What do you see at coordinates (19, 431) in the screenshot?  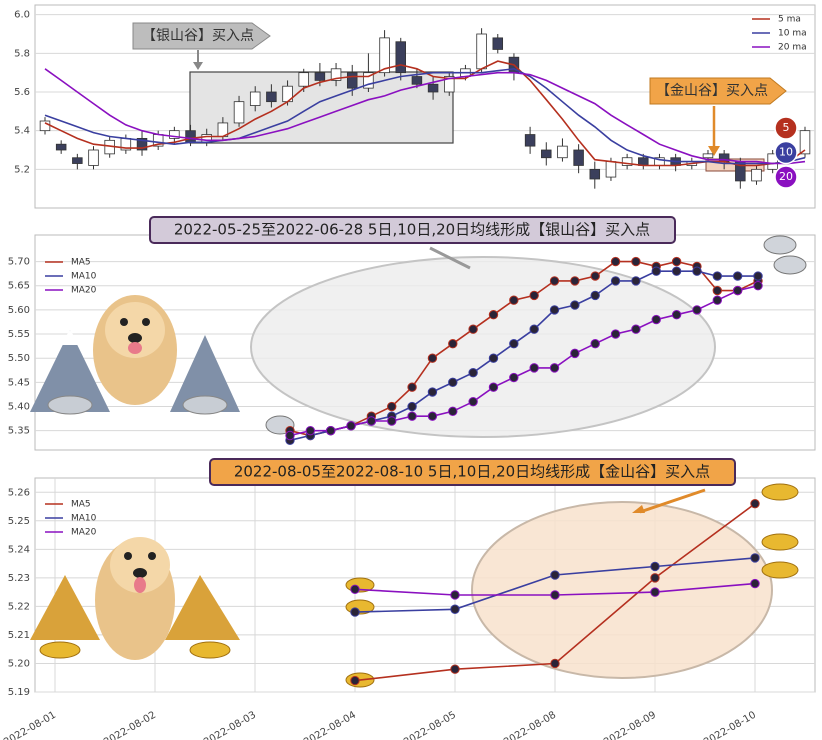 I see `y-tick-label: 5.35` at bounding box center [19, 431].